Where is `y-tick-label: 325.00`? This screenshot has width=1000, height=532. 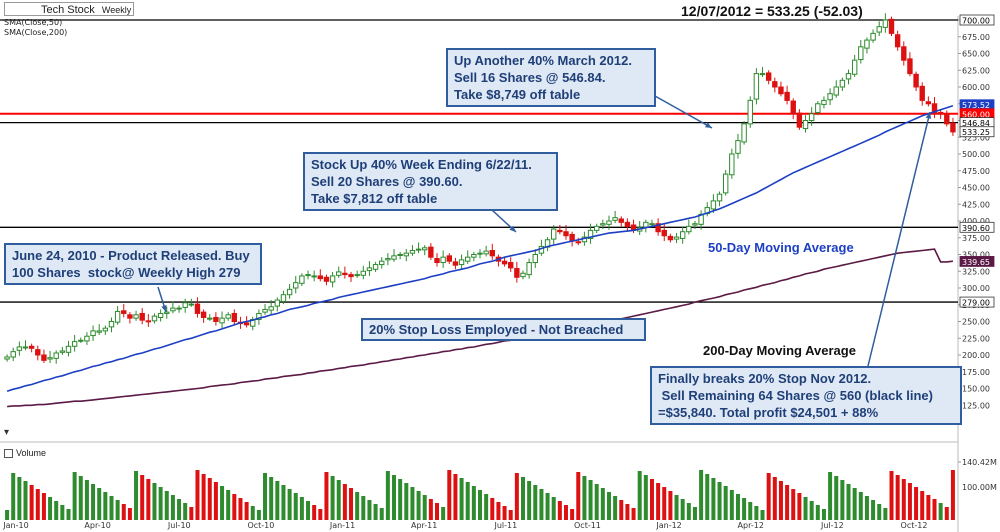
y-tick-label: 325.00 is located at coordinates (976, 271).